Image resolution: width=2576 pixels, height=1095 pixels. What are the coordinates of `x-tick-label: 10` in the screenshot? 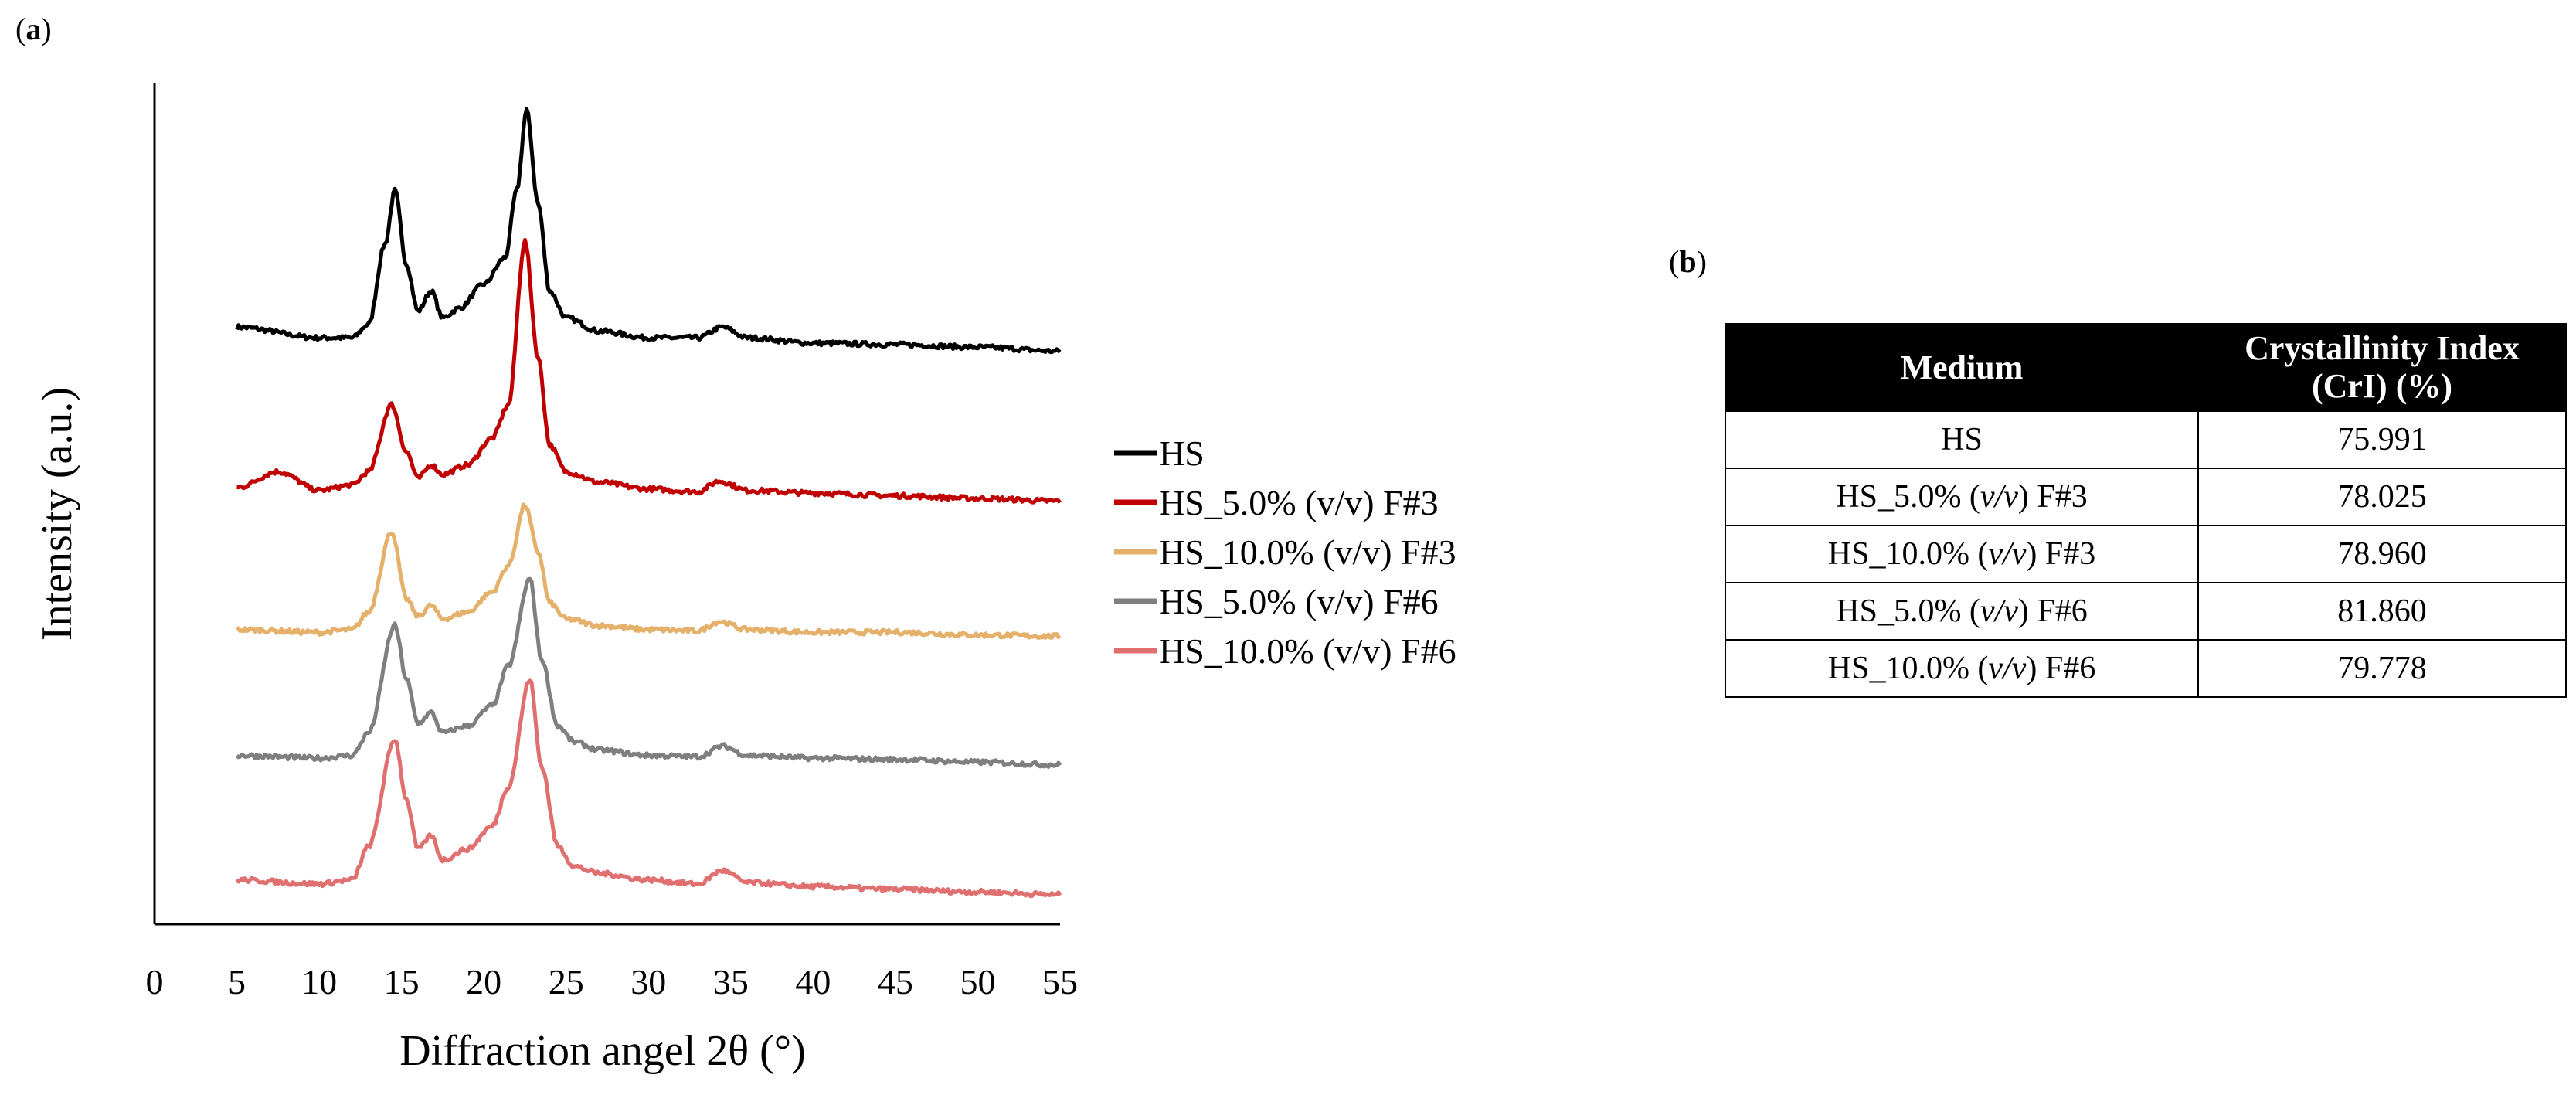 It's located at (319, 981).